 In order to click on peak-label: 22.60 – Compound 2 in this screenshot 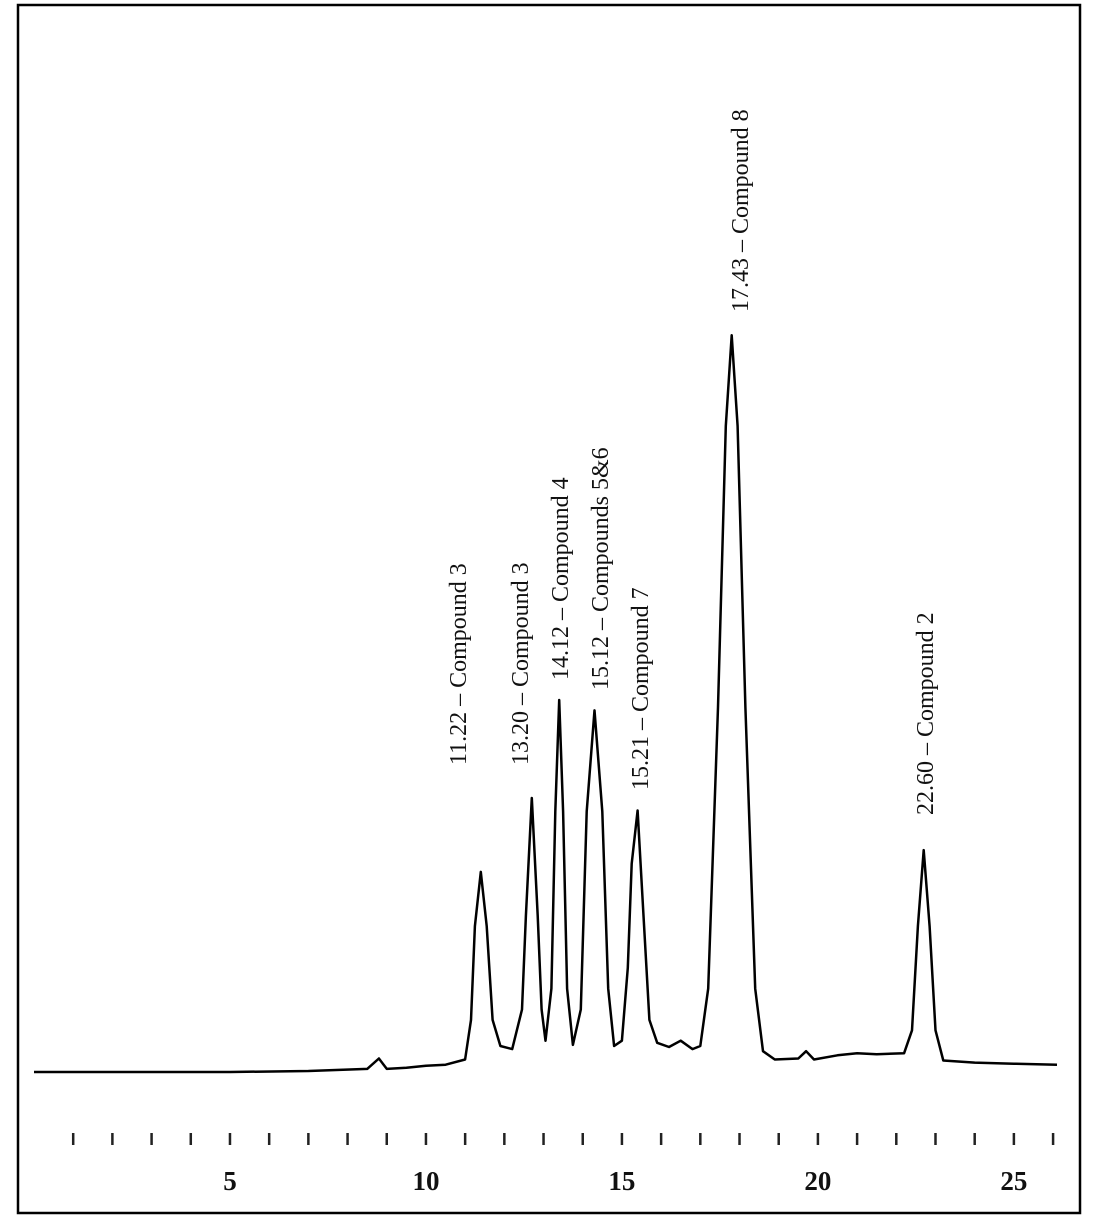, I will do `click(926, 713)`.